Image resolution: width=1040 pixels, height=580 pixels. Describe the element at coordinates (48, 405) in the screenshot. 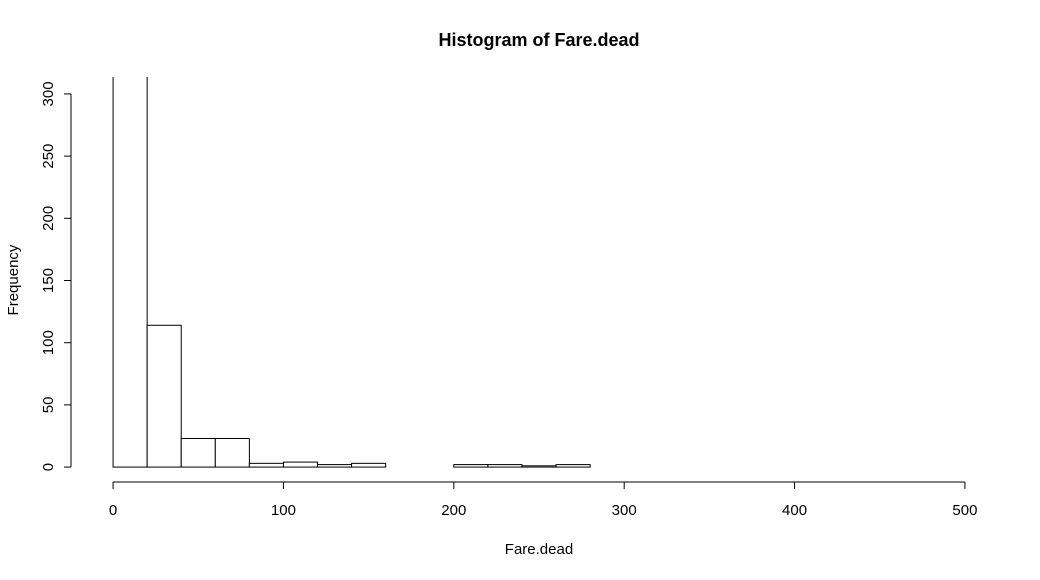

I see `y-tick-label: 50` at that location.